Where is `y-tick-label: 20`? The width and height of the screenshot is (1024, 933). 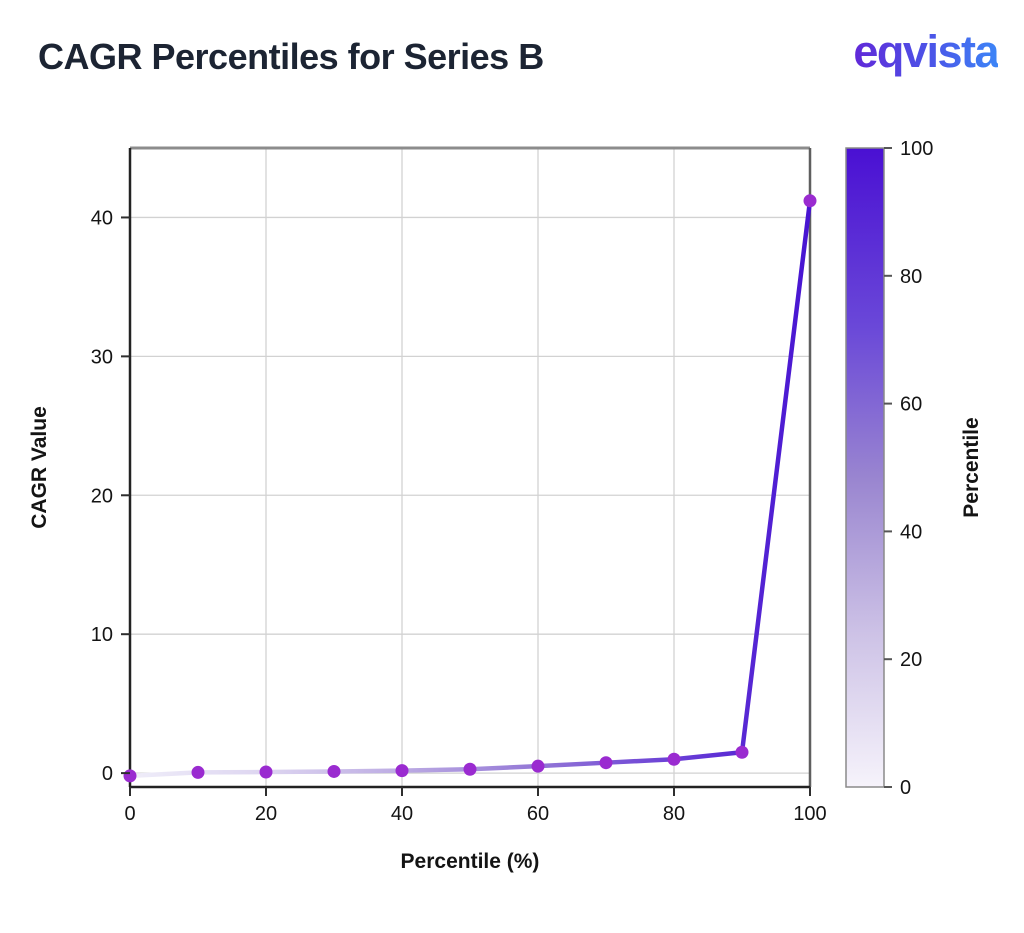 y-tick-label: 20 is located at coordinates (102, 496).